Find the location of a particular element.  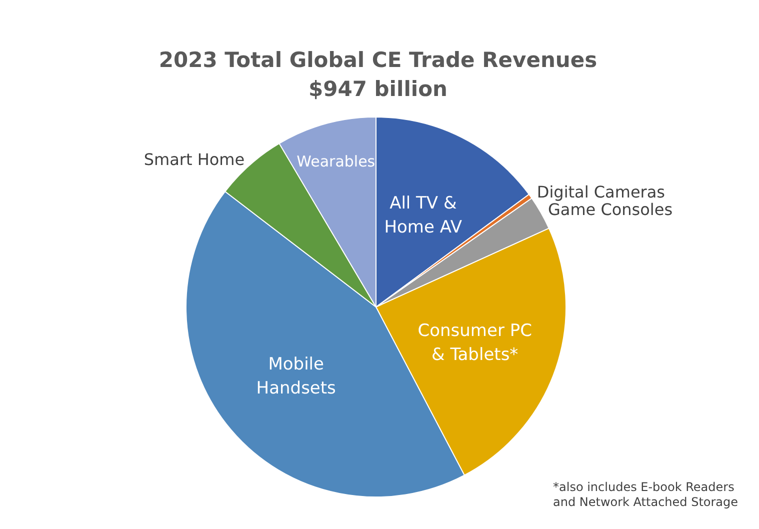

slice-label: Digital Cameras is located at coordinates (601, 192).